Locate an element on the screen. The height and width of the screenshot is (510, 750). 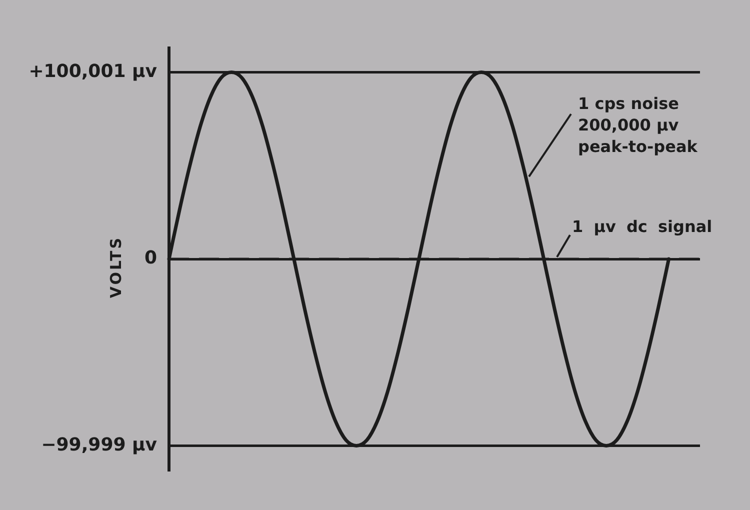
annotation: 1 cps noise 200,000 µv peak-to-peak is located at coordinates (638, 125).